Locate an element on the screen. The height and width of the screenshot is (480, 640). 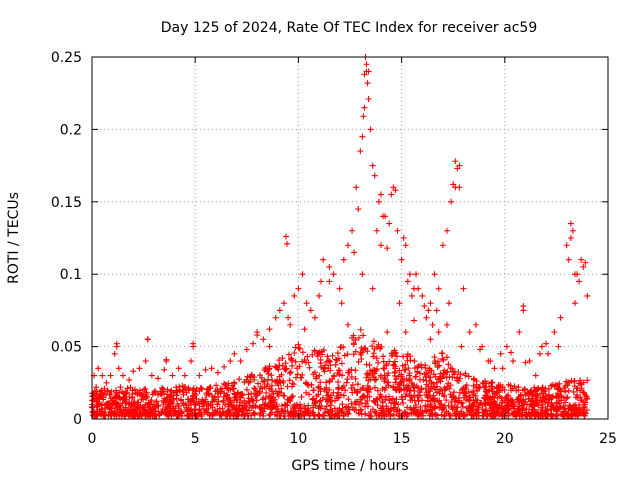
y-tick-label: 0.15 is located at coordinates (66, 203).